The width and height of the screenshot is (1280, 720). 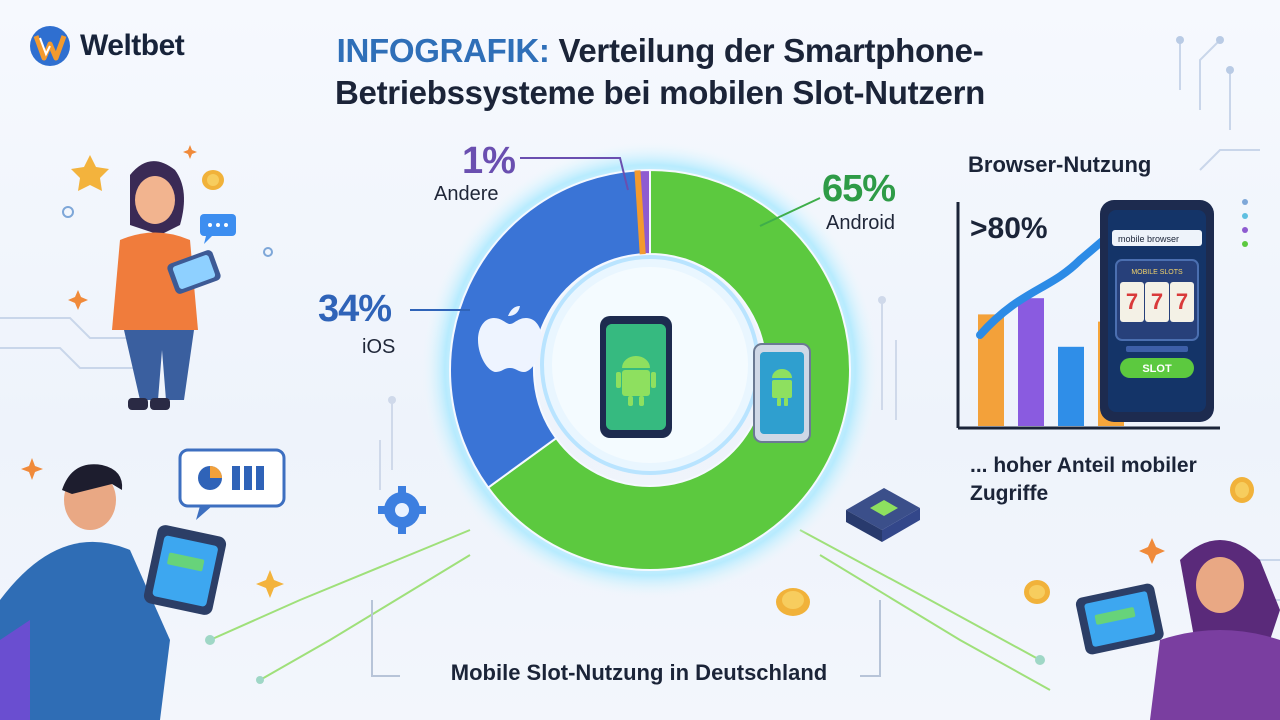 I want to click on title-highlight: INFOGRAFIK:, so click(x=443, y=50).